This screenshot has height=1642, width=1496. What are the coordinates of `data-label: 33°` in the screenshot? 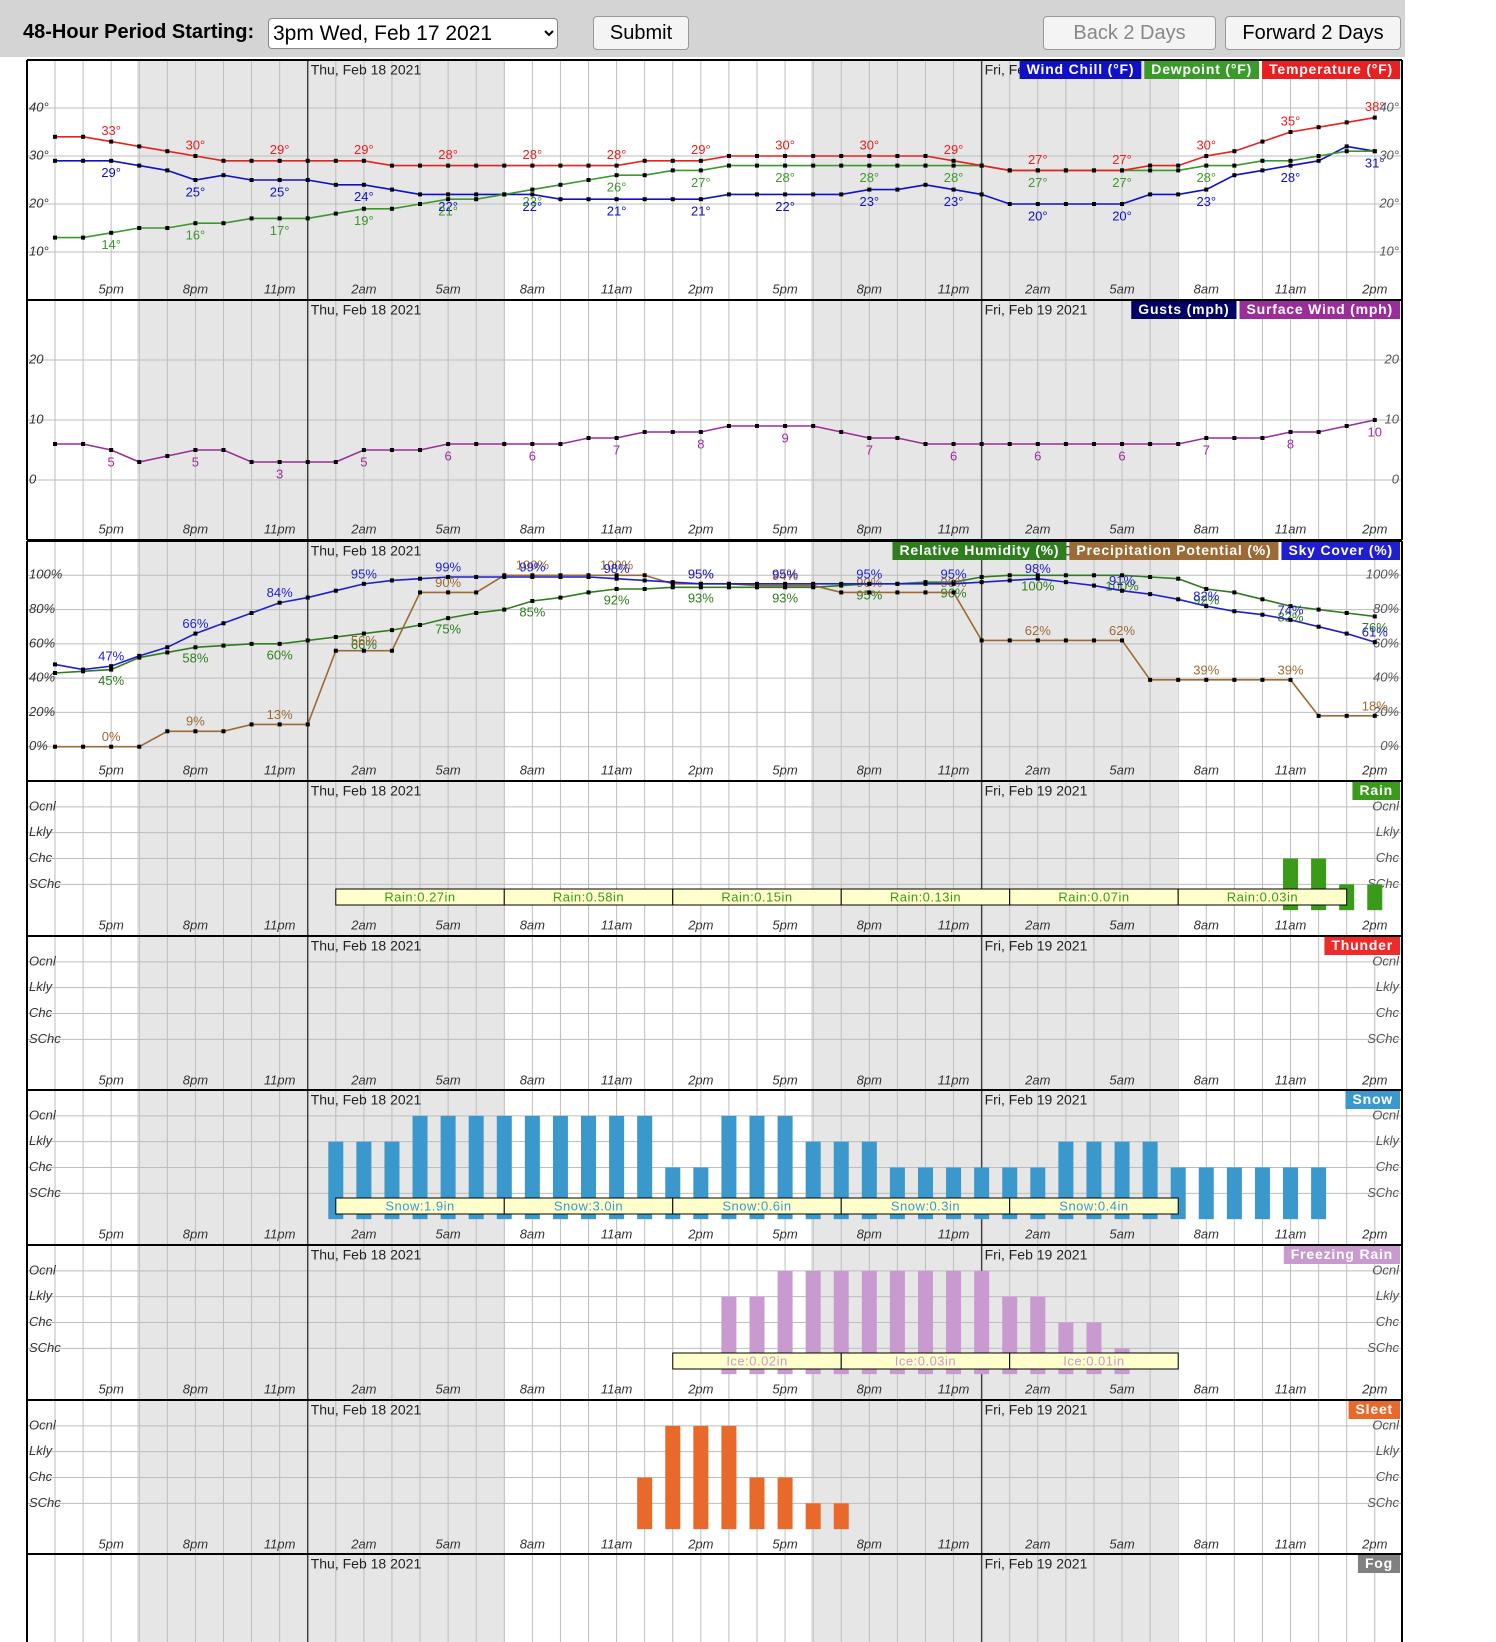 It's located at (111, 130).